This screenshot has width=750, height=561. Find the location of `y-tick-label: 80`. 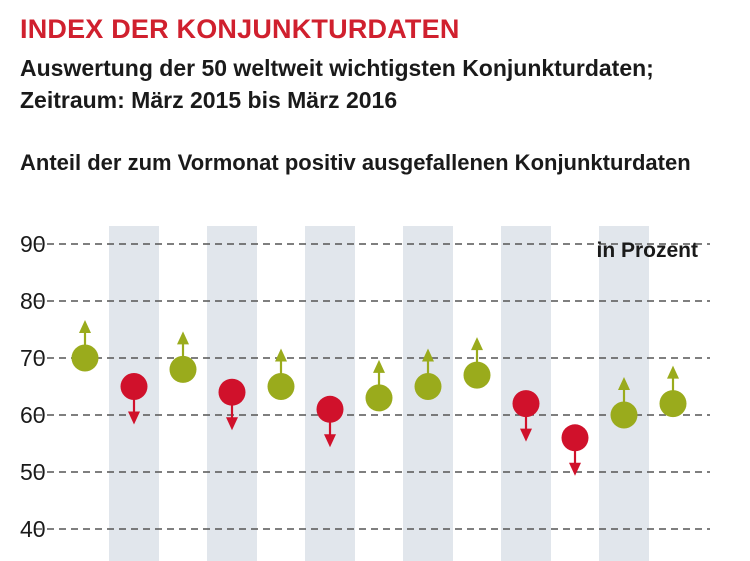

y-tick-label: 80 is located at coordinates (33, 301).